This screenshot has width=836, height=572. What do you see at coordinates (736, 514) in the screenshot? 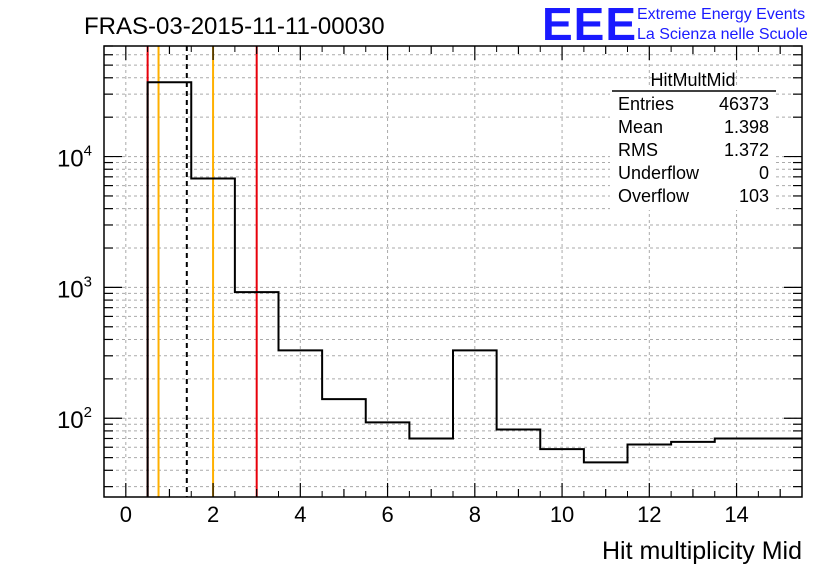
I see `x-tick-label: 14` at bounding box center [736, 514].